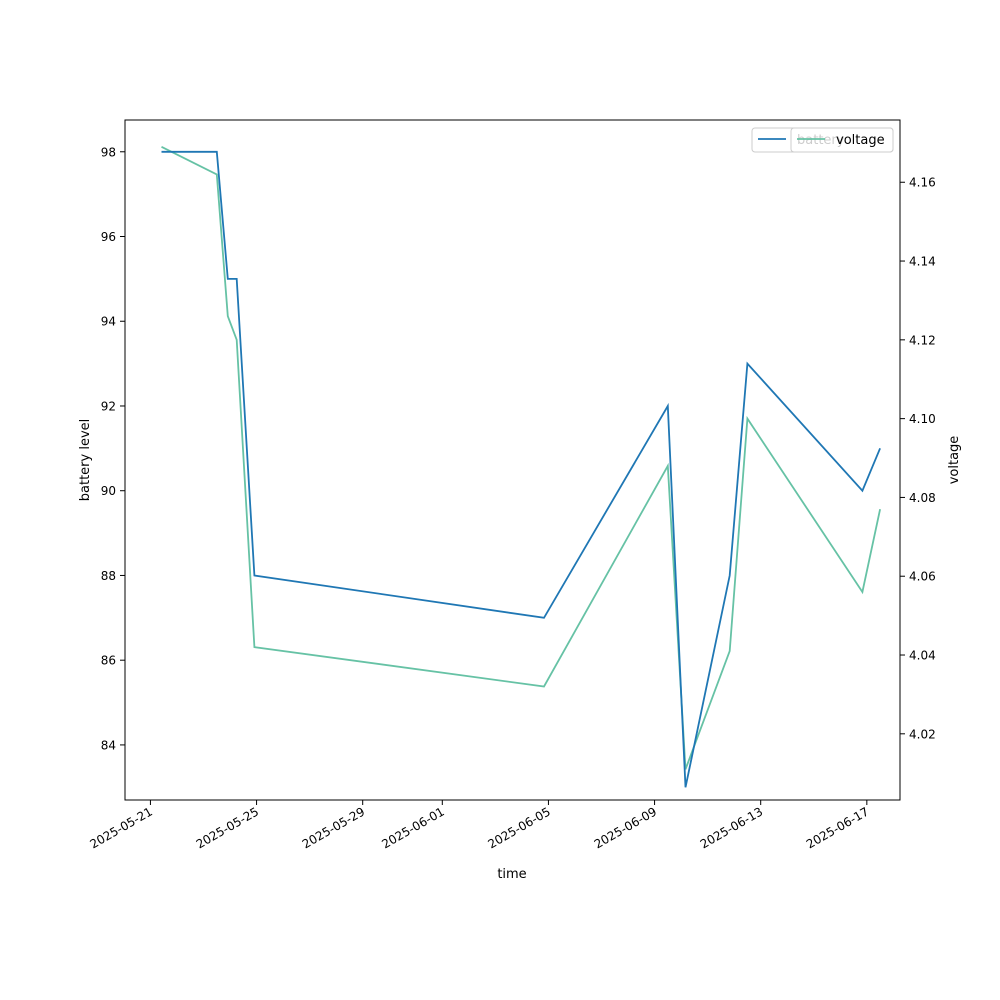 Image resolution: width=1000 pixels, height=1000 pixels. I want to click on y-right-tick-label: 4.12, so click(922, 340).